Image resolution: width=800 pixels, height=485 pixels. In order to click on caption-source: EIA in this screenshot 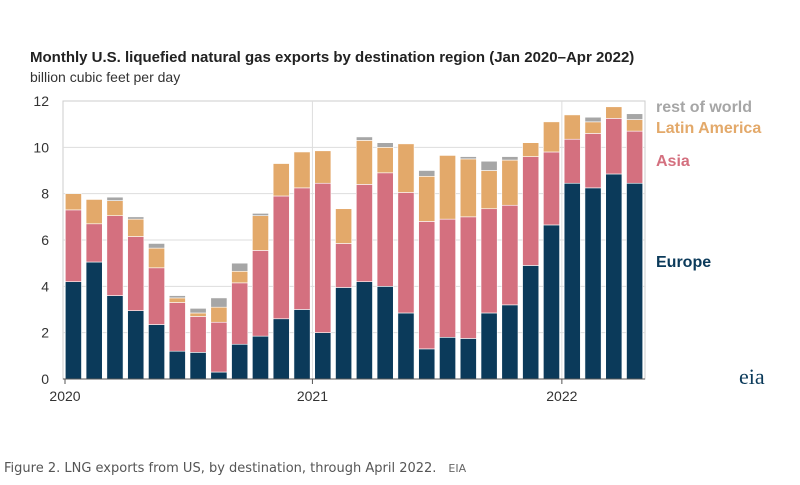, I will do `click(457, 468)`.